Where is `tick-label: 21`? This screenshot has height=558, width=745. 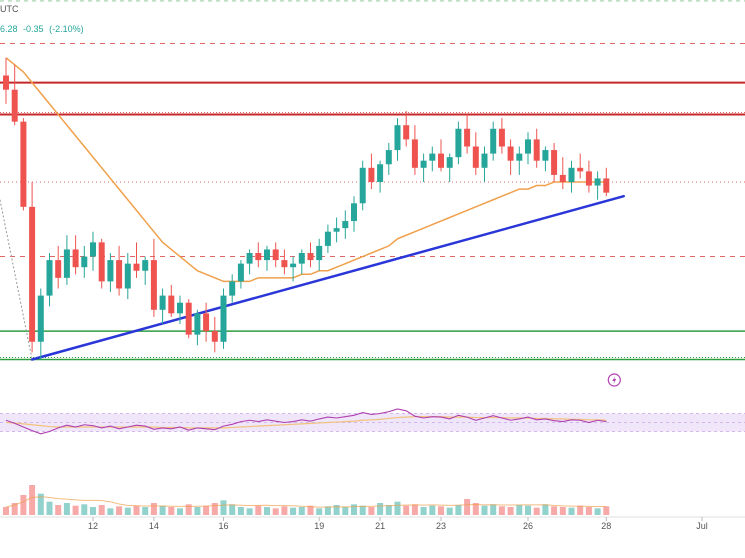 tick-label: 21 is located at coordinates (380, 526).